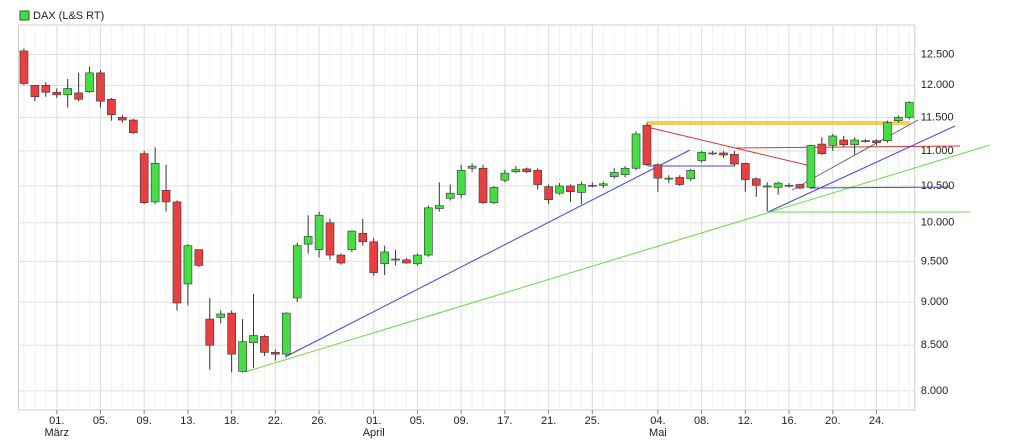 Image resolution: width=1024 pixels, height=448 pixels. What do you see at coordinates (935, 391) in the screenshot?
I see `y-tick-label: 8.000` at bounding box center [935, 391].